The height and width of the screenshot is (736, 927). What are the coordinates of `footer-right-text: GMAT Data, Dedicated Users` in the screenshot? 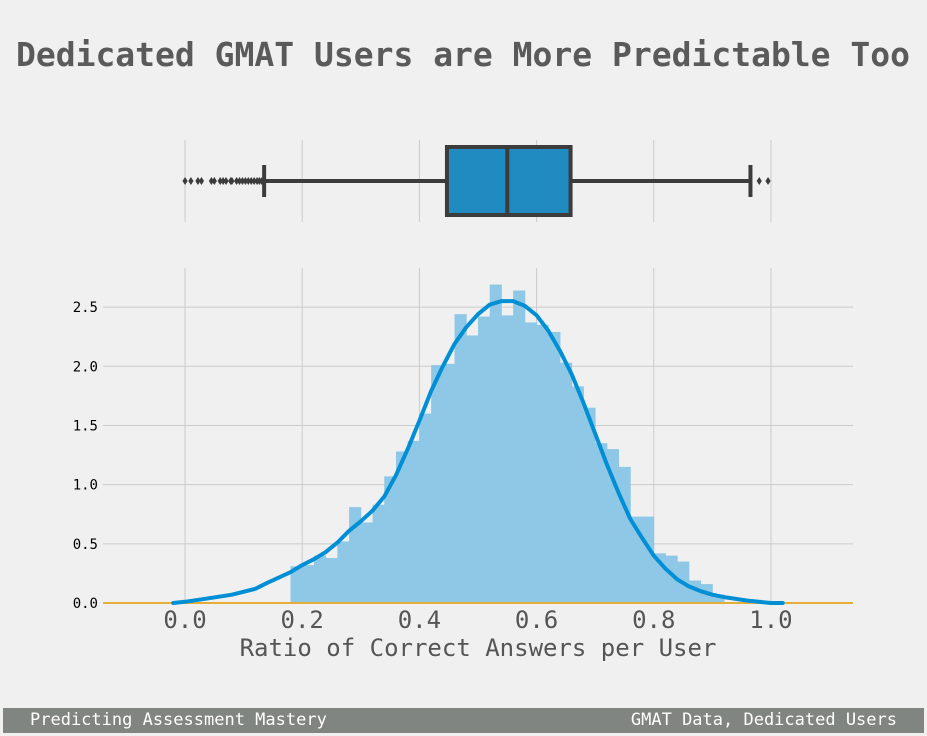 It's located at (763, 720).